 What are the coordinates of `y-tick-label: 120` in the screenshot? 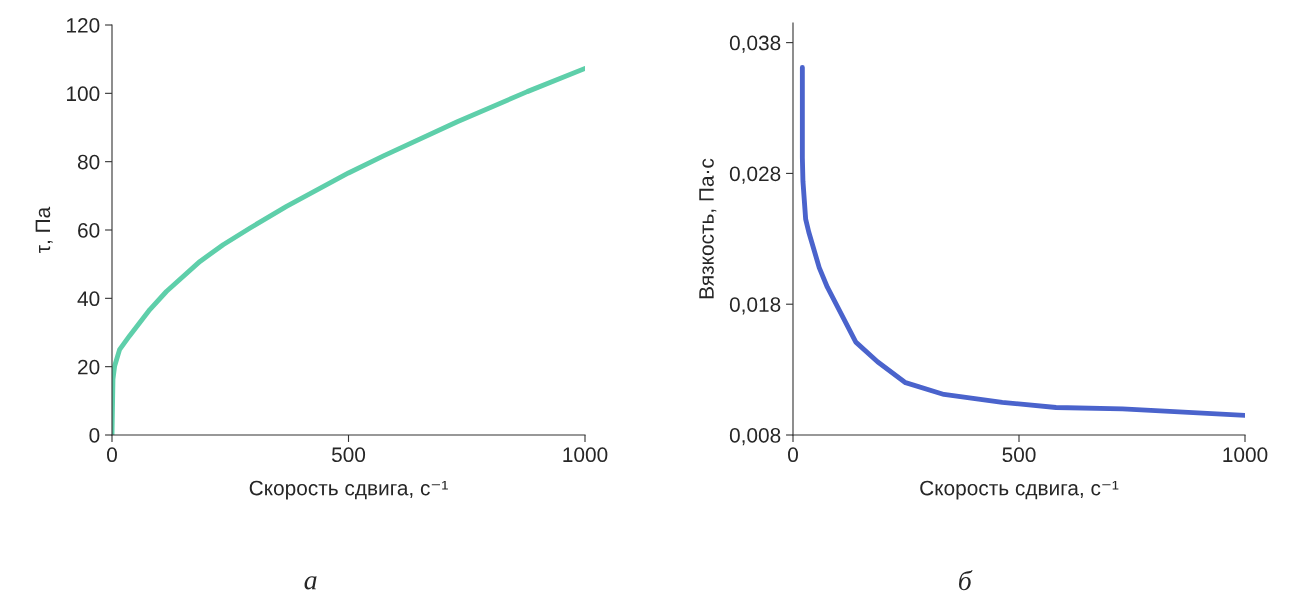 It's located at (83, 25).